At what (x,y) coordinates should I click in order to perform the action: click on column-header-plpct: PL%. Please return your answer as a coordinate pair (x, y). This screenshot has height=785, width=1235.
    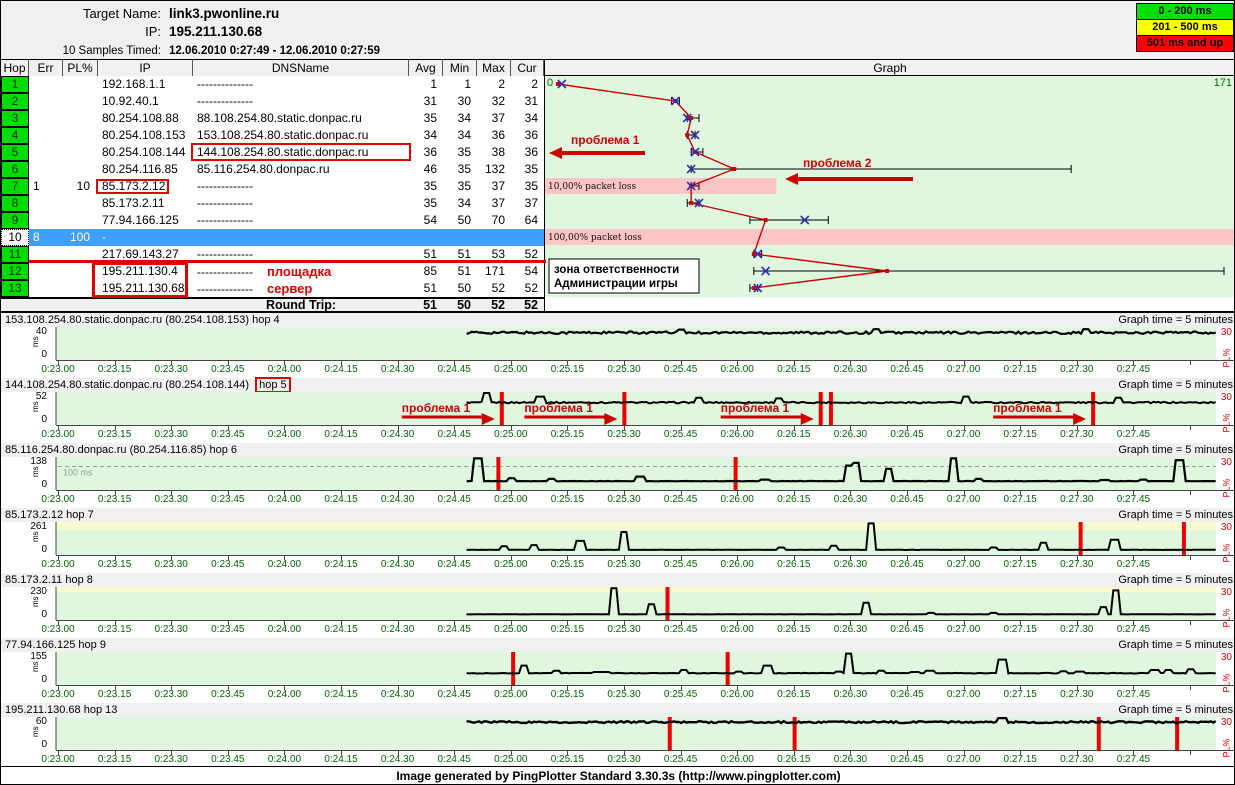
    Looking at the image, I should click on (80, 68).